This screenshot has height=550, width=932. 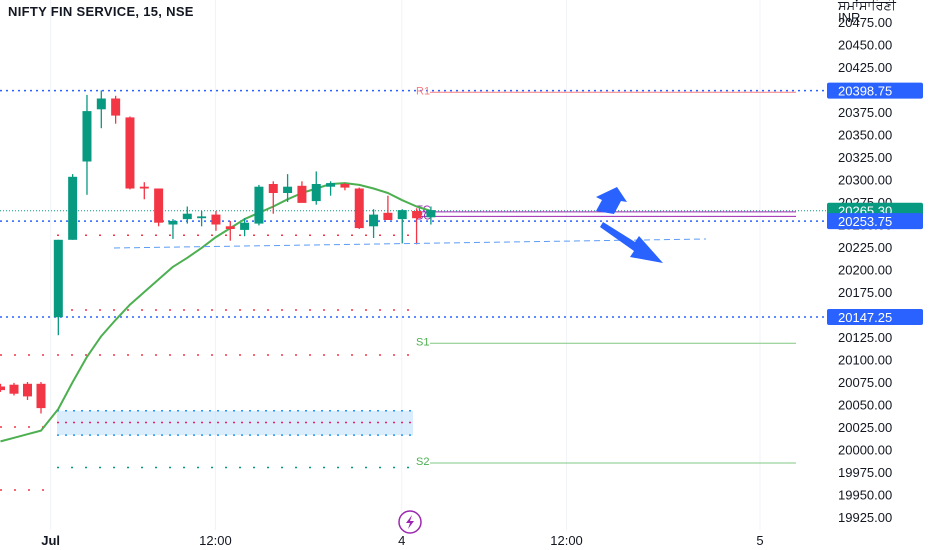 What do you see at coordinates (865, 405) in the screenshot?
I see `y-tick-label: 20050.00` at bounding box center [865, 405].